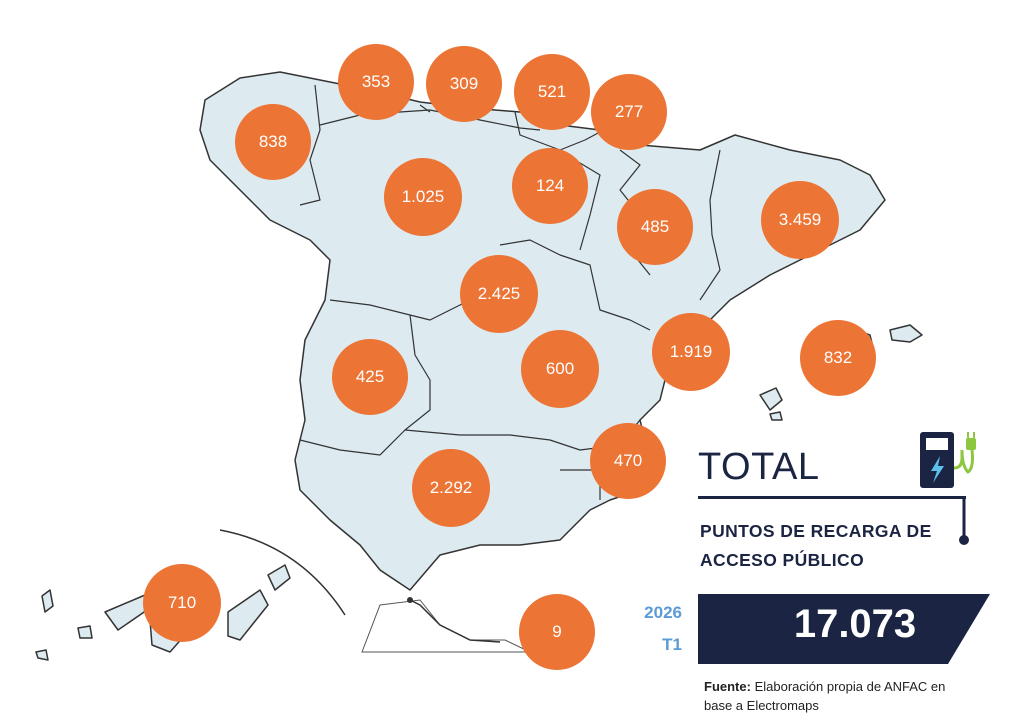 This screenshot has width=1020, height=725. I want to click on source-label: Fuente:, so click(727, 686).